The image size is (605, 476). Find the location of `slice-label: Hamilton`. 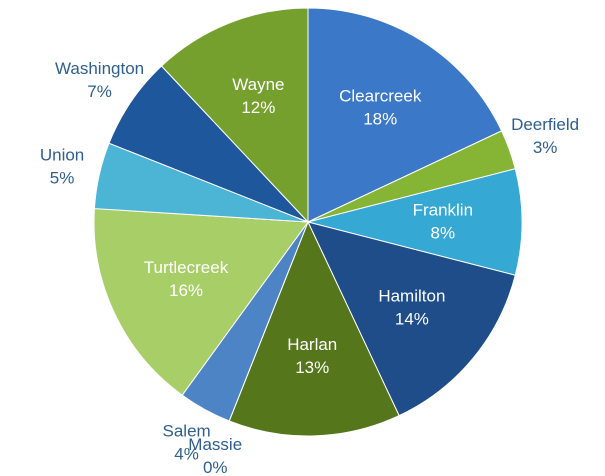

slice-label: Hamilton is located at coordinates (411, 295).